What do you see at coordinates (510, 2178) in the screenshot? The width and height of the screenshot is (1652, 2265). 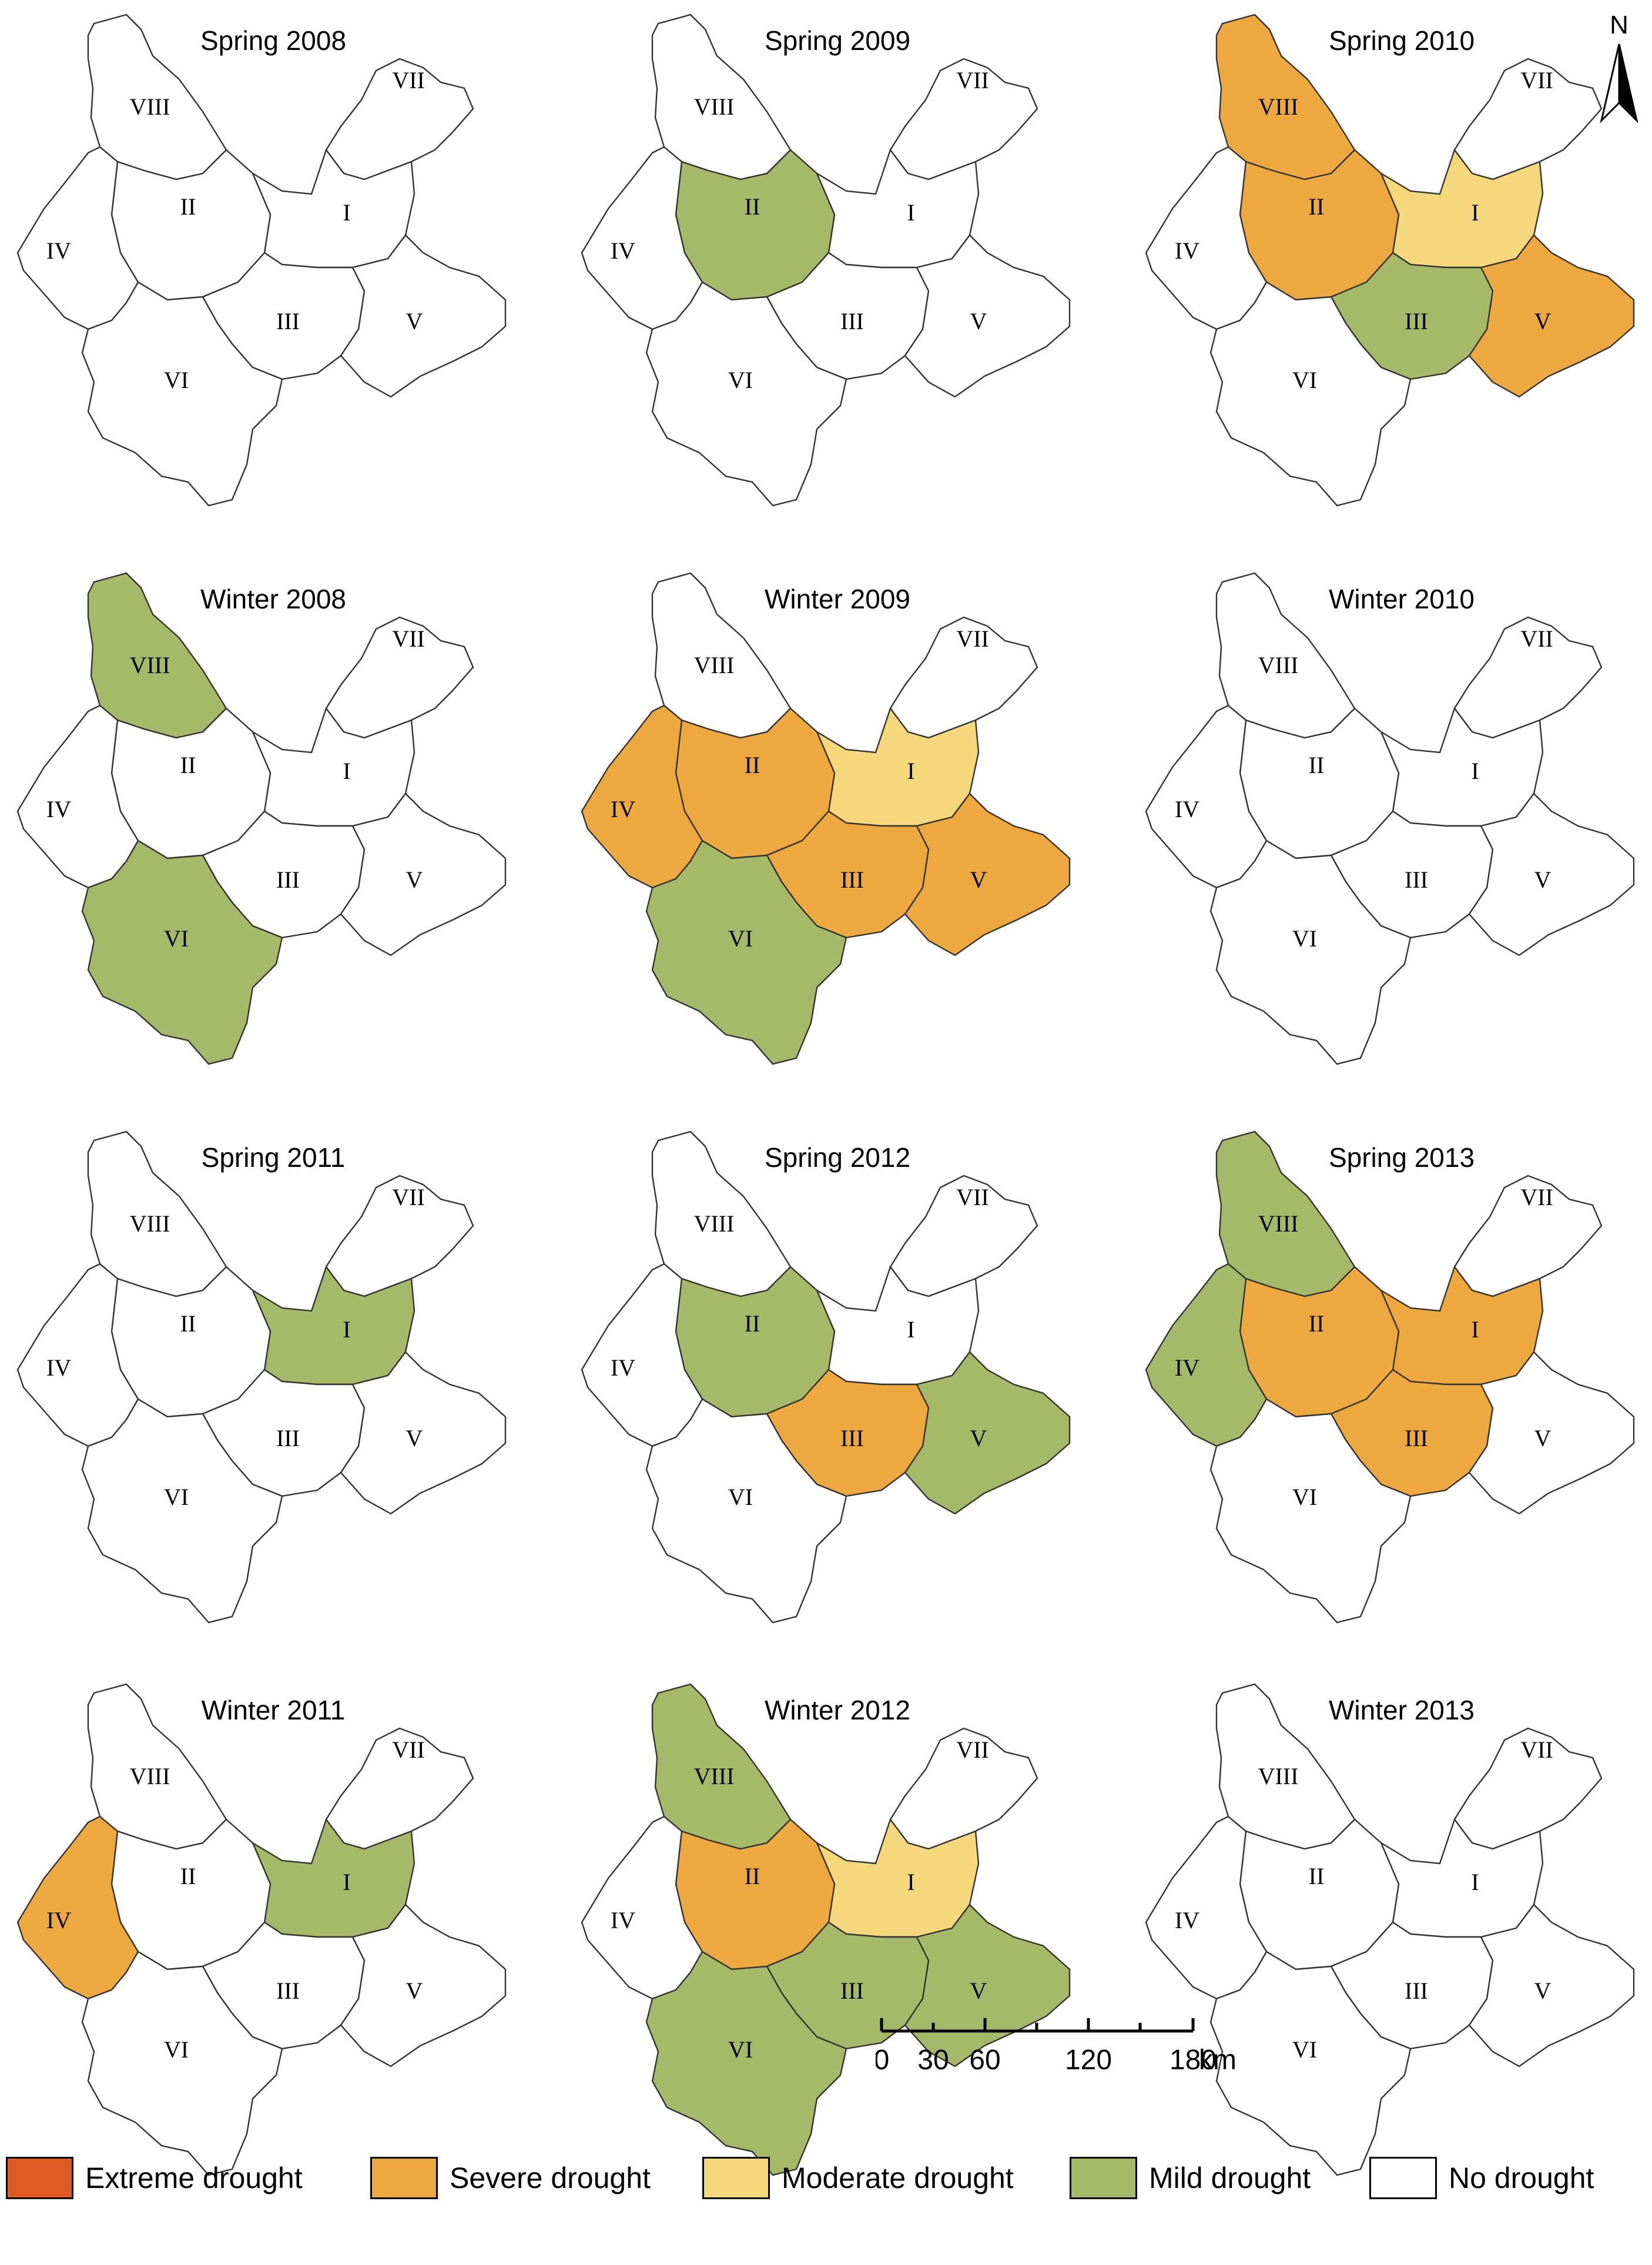 I see `legend-item-severe: Severe drought` at bounding box center [510, 2178].